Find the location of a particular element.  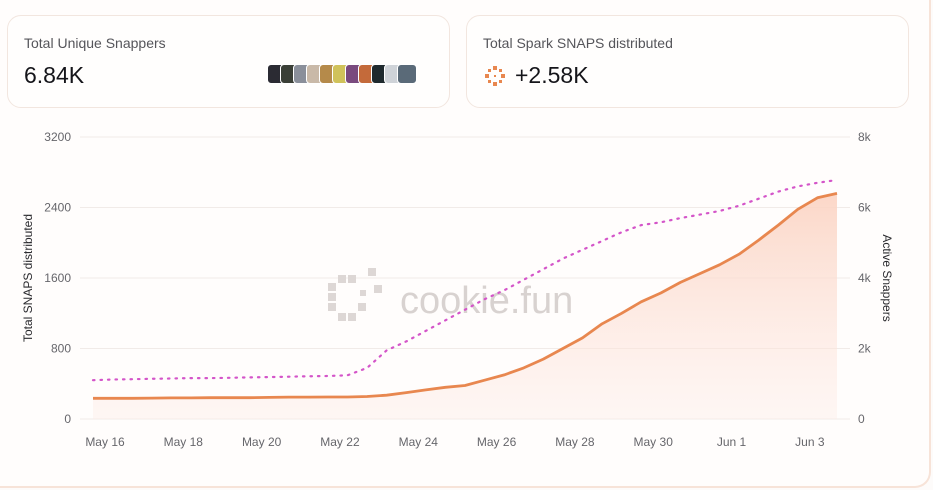

y-axis-title: Total SNAPS distributed is located at coordinates (28, 278).